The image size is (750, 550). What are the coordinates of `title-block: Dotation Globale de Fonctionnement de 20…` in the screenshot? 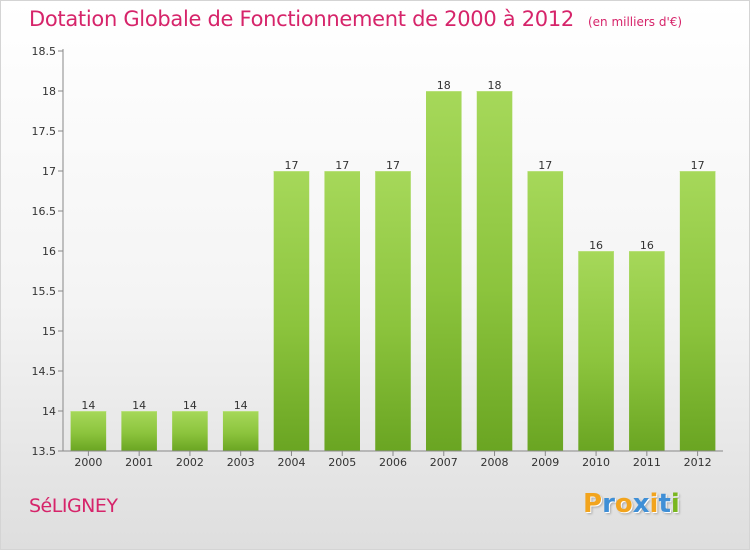 It's located at (355, 19).